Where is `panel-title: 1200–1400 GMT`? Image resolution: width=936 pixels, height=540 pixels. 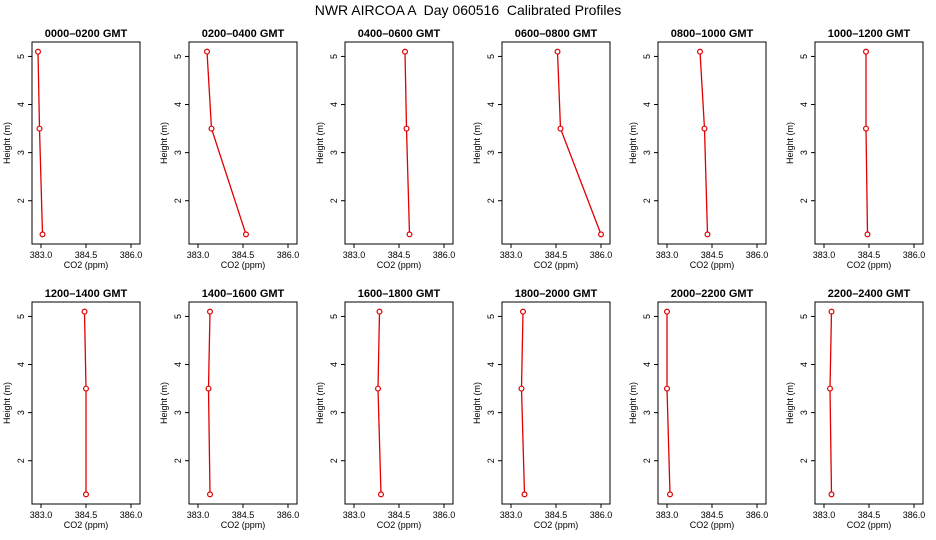 panel-title: 1200–1400 GMT is located at coordinates (86, 294).